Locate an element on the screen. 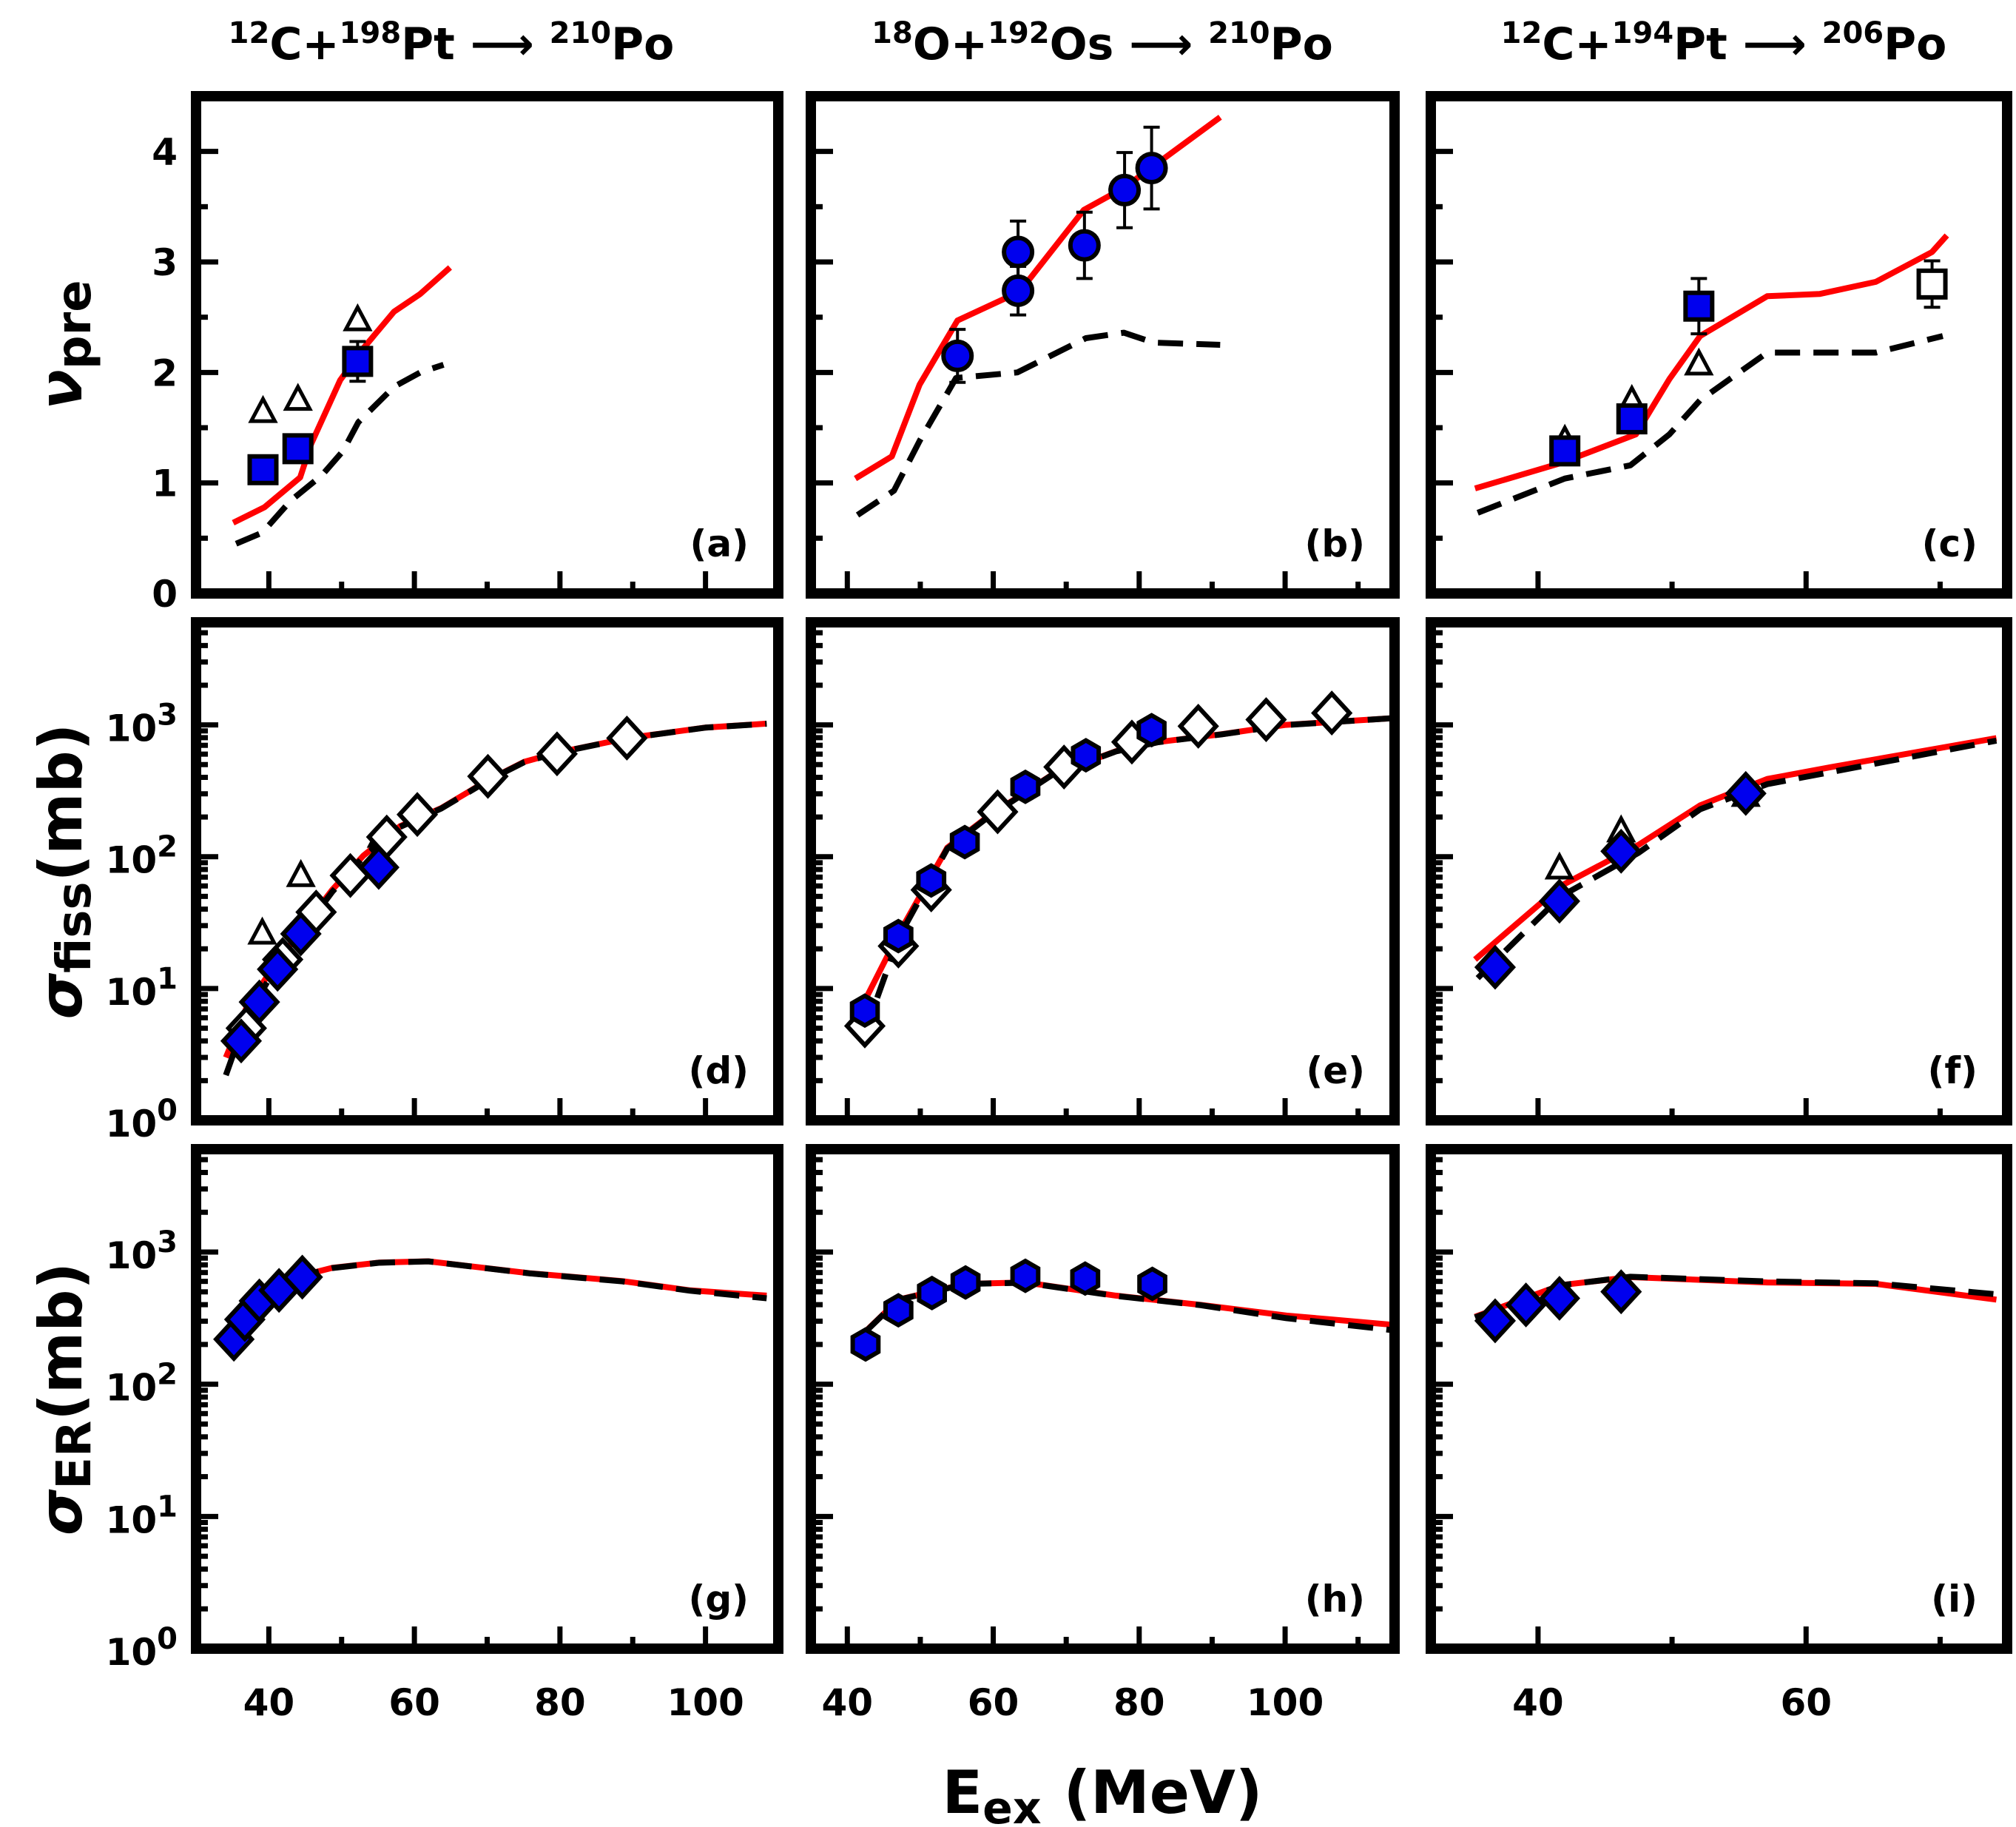 The image size is (2016, 1827). title-text: ⟶ is located at coordinates (1160, 44).